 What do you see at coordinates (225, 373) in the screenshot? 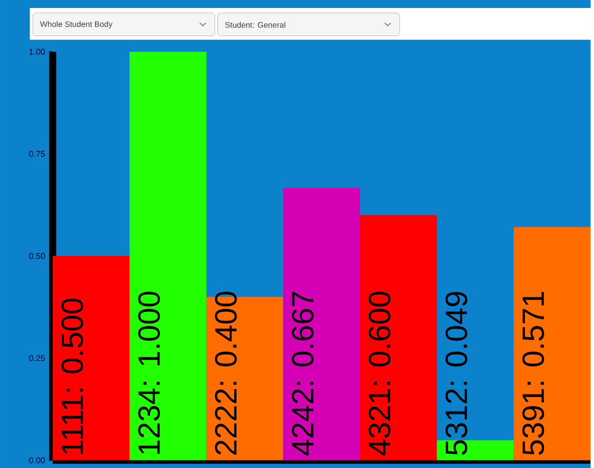
I see `data-label: 2222: 0.400` at bounding box center [225, 373].